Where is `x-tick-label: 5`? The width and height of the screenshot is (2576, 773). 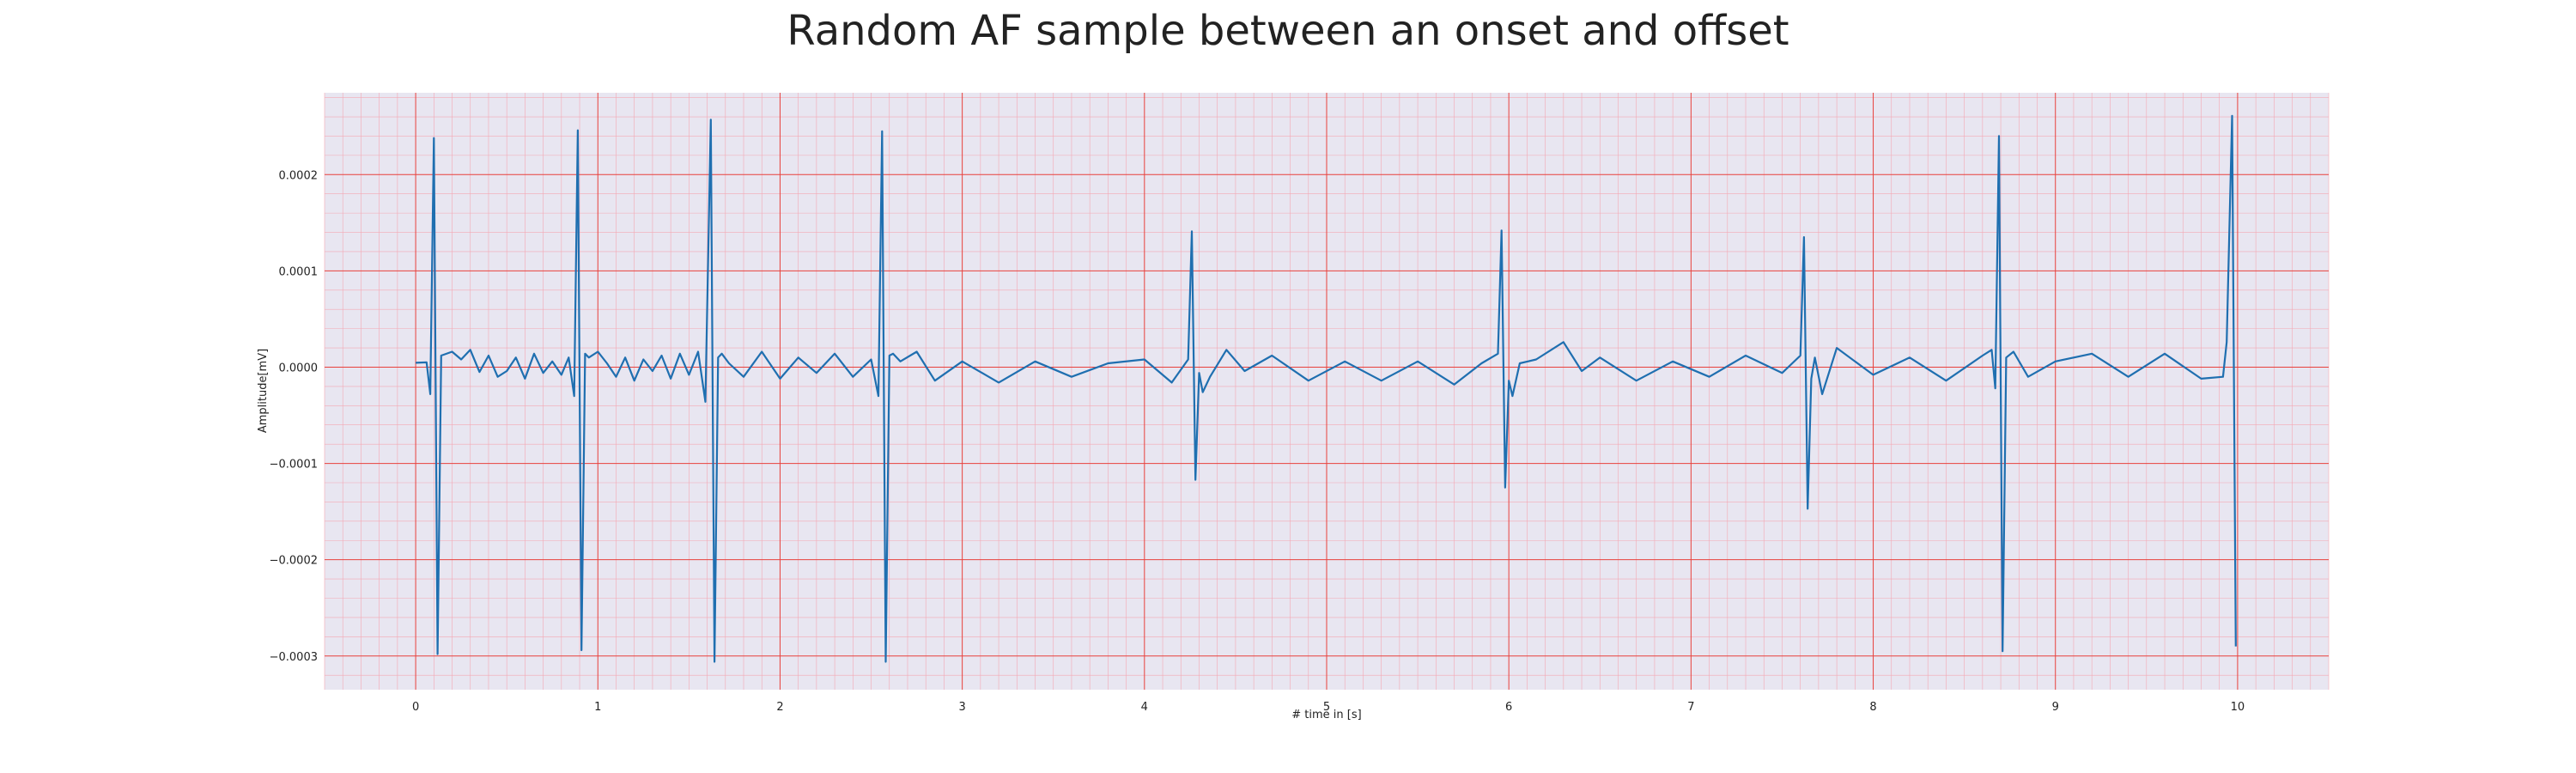
x-tick-label: 5 is located at coordinates (1327, 707).